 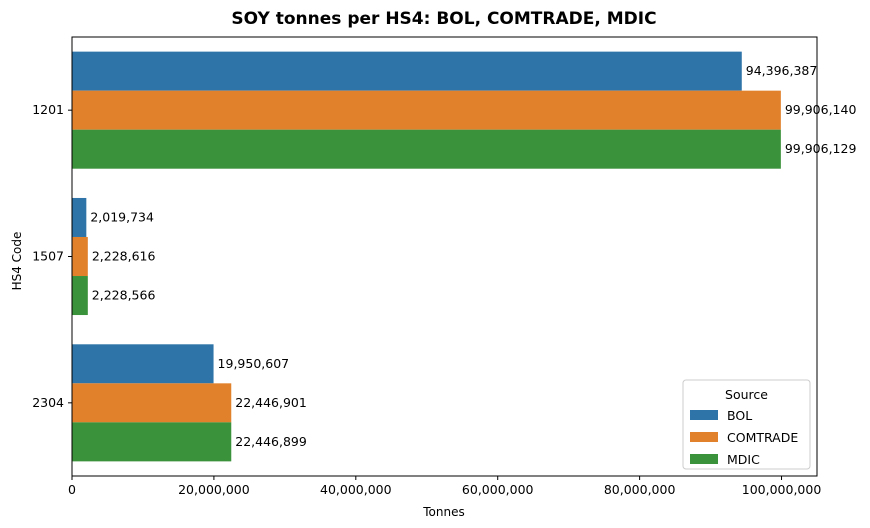 I want to click on legend-label-comtrade: COMTRADE, so click(x=762, y=437).